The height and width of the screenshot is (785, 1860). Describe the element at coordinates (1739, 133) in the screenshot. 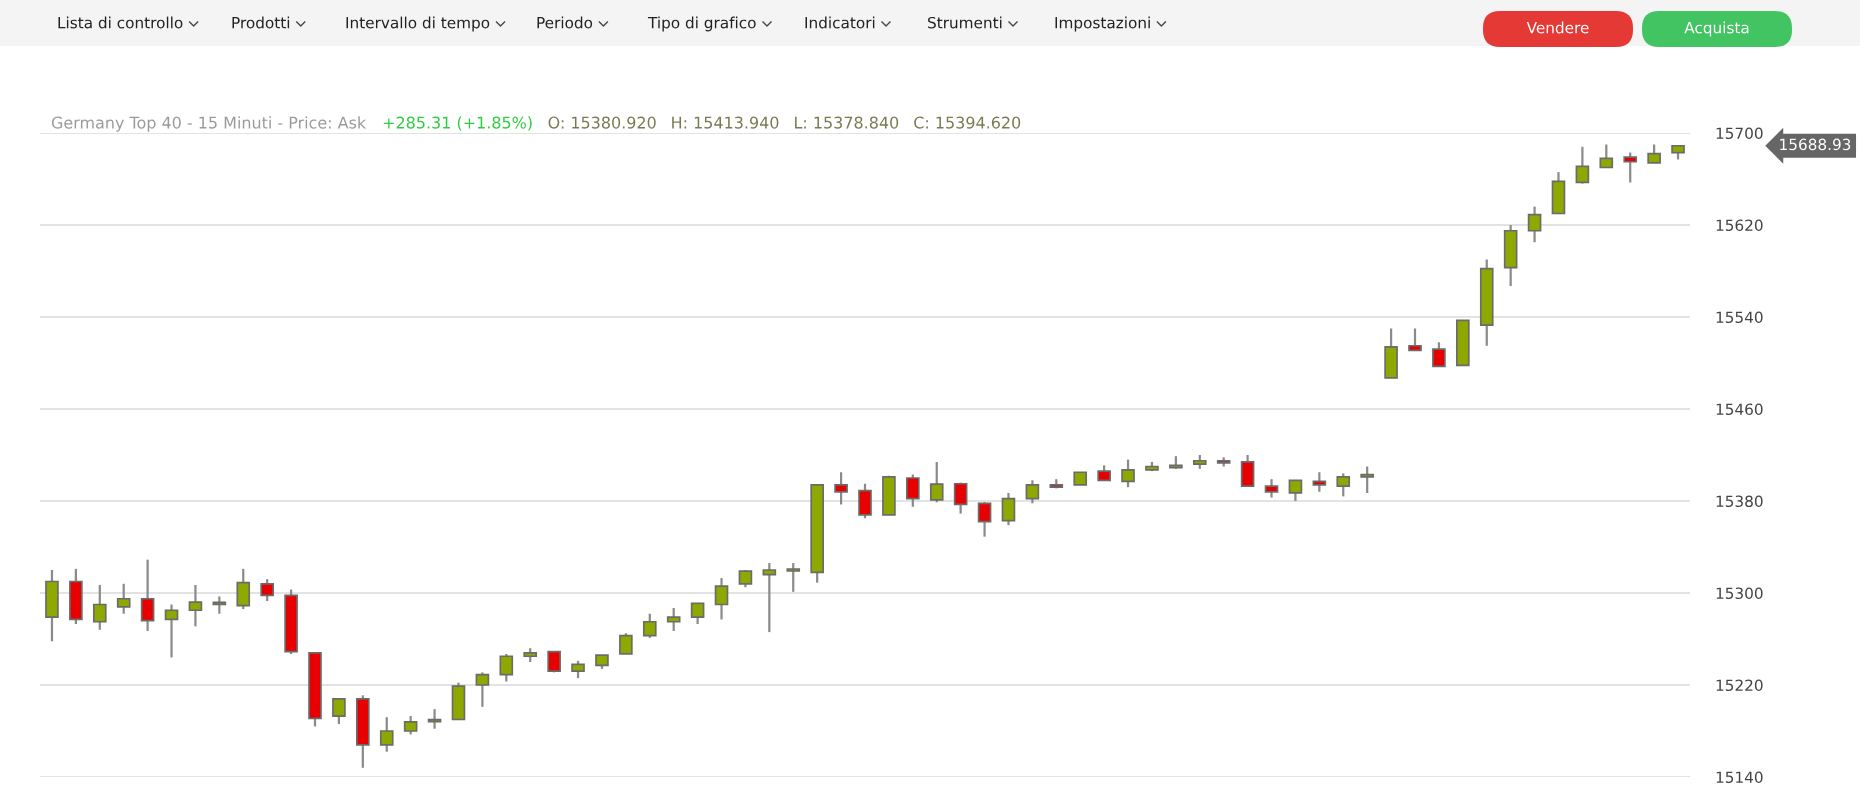

I see `y-tick-label: 15700` at that location.